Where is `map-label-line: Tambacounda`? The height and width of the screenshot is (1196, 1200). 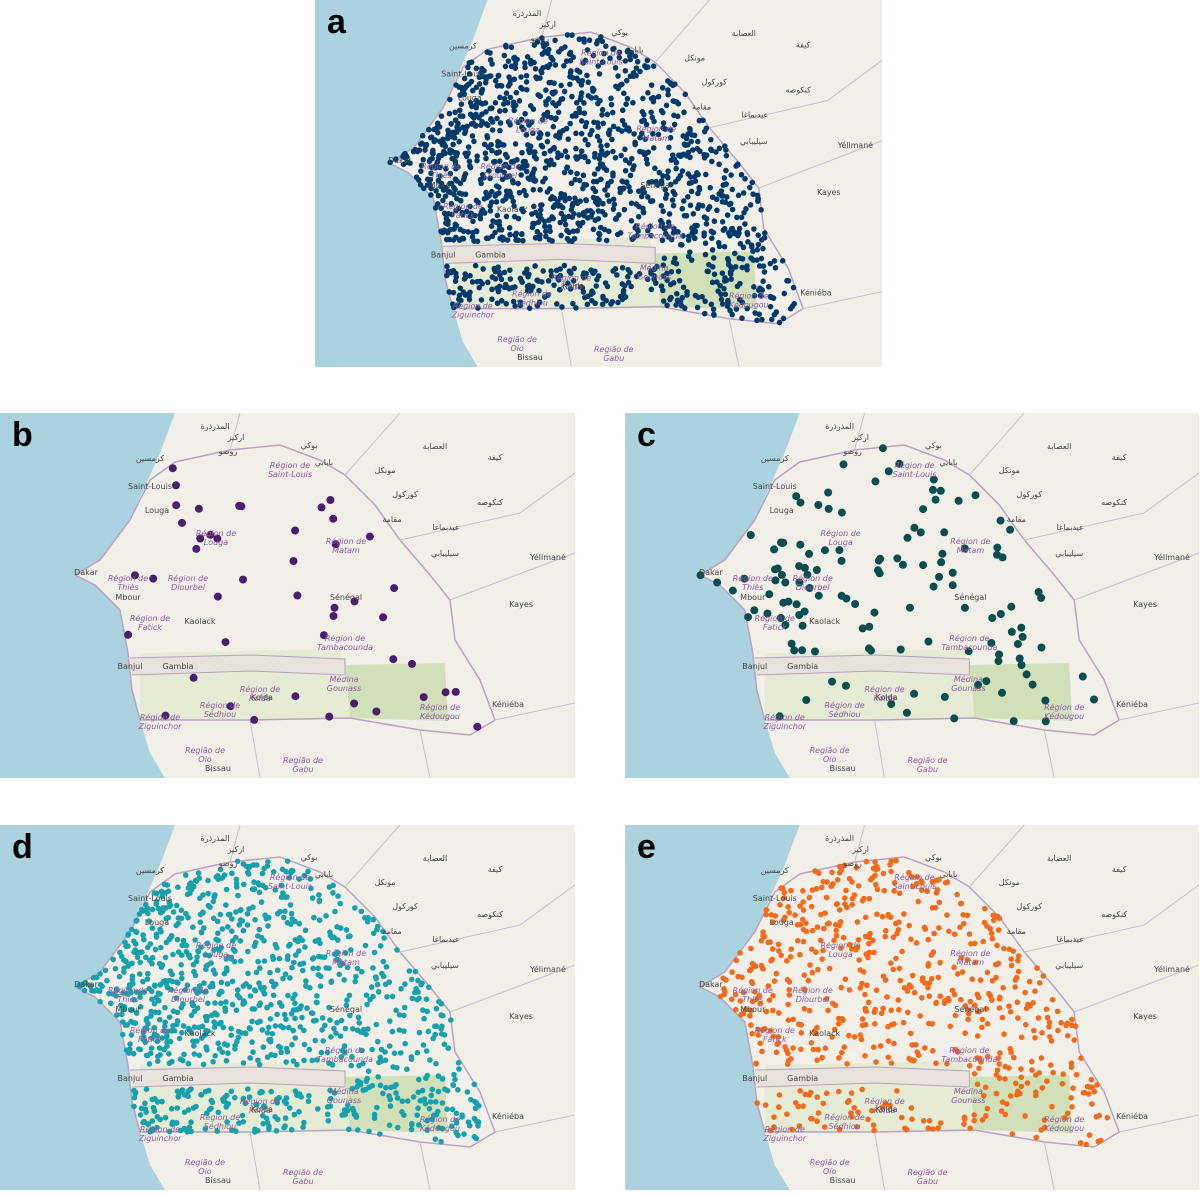 map-label-line: Tambacounda is located at coordinates (969, 646).